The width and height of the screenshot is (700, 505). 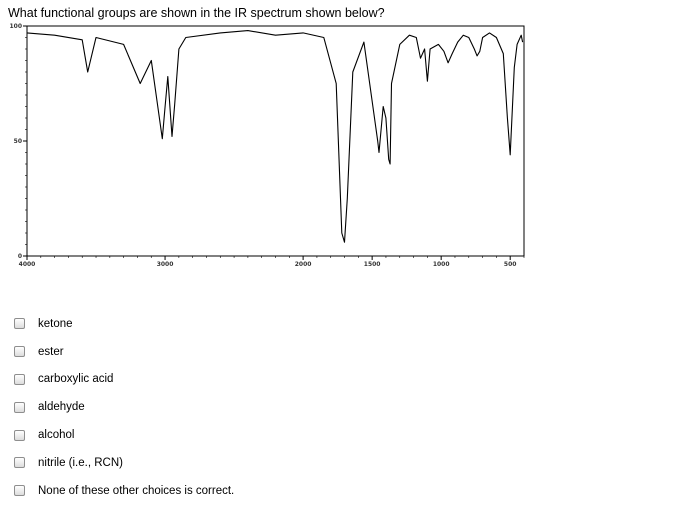 I want to click on option-label: nitrile (i.e., RCN), so click(x=80, y=462).